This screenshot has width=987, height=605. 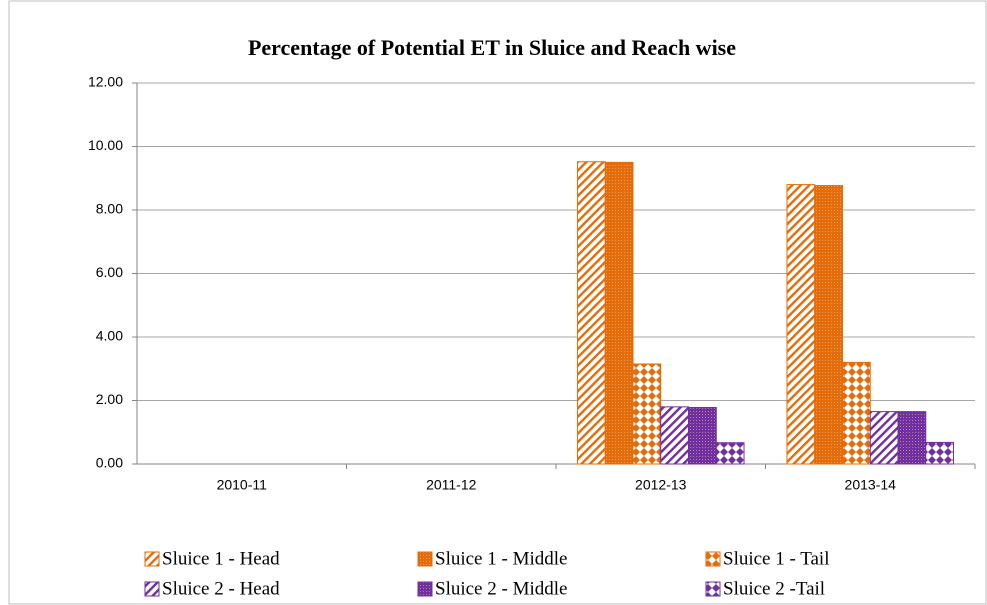 What do you see at coordinates (221, 558) in the screenshot?
I see `legend-label: Sluice 1 - Head` at bounding box center [221, 558].